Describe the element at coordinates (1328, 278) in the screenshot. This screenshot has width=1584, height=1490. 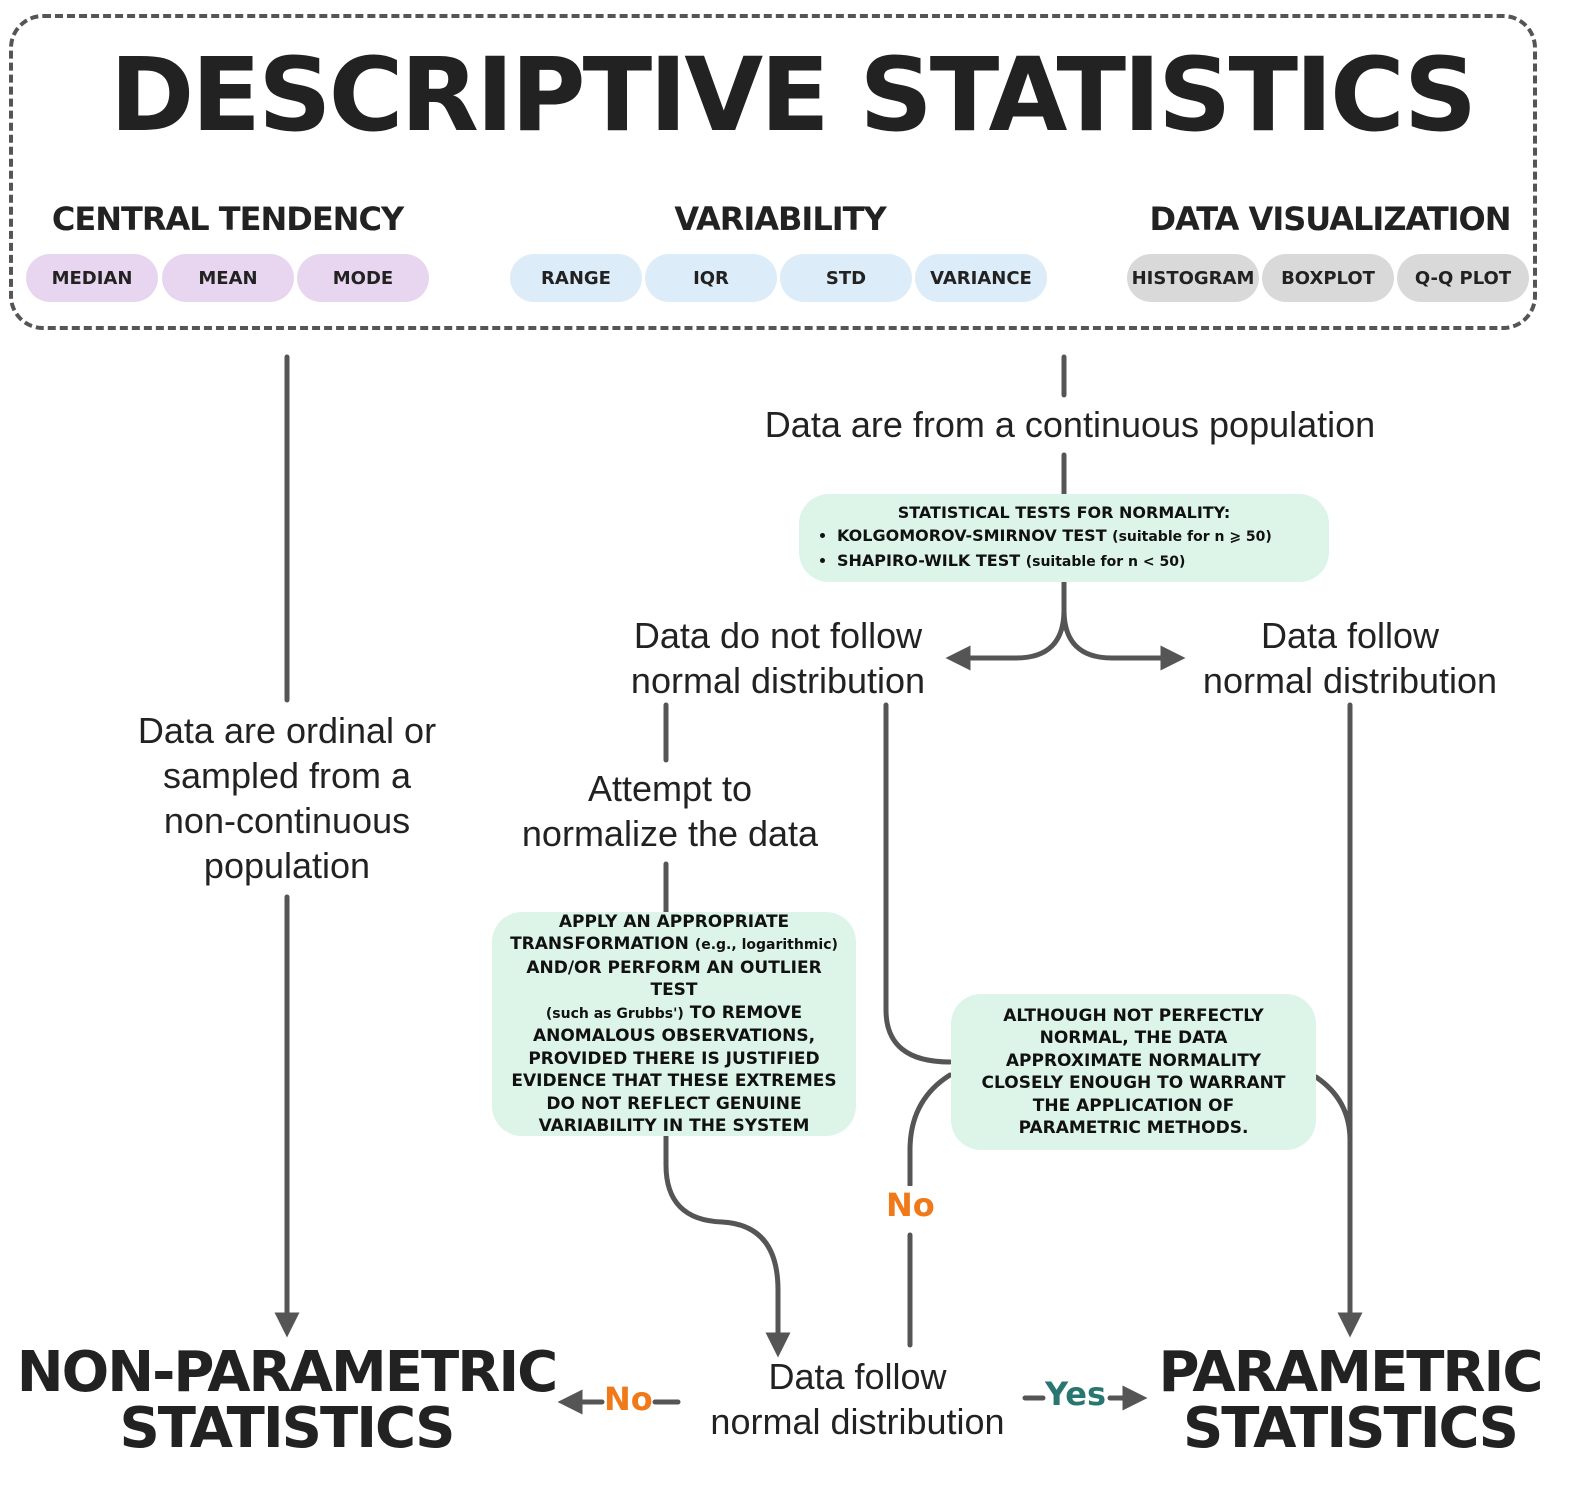
I see `pill-boxplot: BOXPLOT` at that location.